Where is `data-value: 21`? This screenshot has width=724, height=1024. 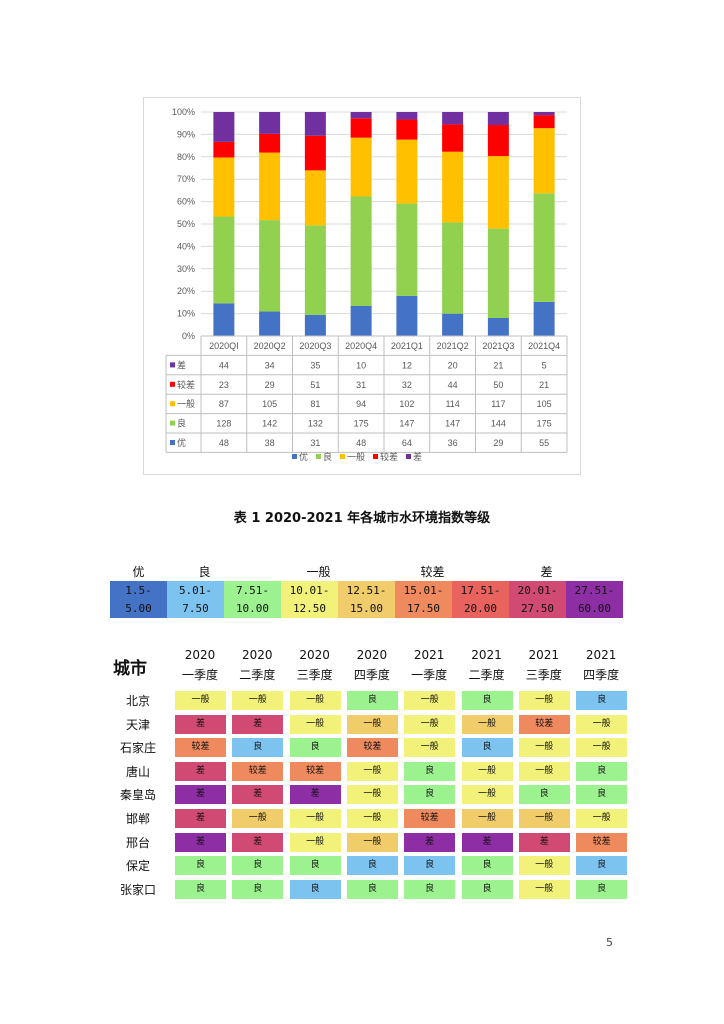
data-value: 21 is located at coordinates (498, 365).